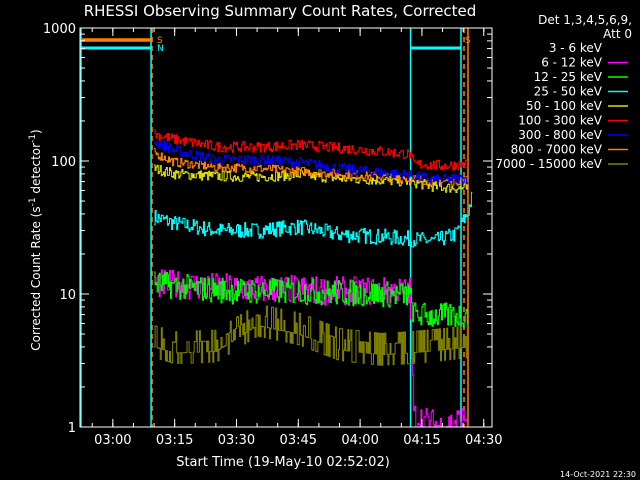 This screenshot has width=640, height=480. What do you see at coordinates (585, 20) in the screenshot?
I see `legend-header: Det 1,3,4,5,6,9,` at bounding box center [585, 20].